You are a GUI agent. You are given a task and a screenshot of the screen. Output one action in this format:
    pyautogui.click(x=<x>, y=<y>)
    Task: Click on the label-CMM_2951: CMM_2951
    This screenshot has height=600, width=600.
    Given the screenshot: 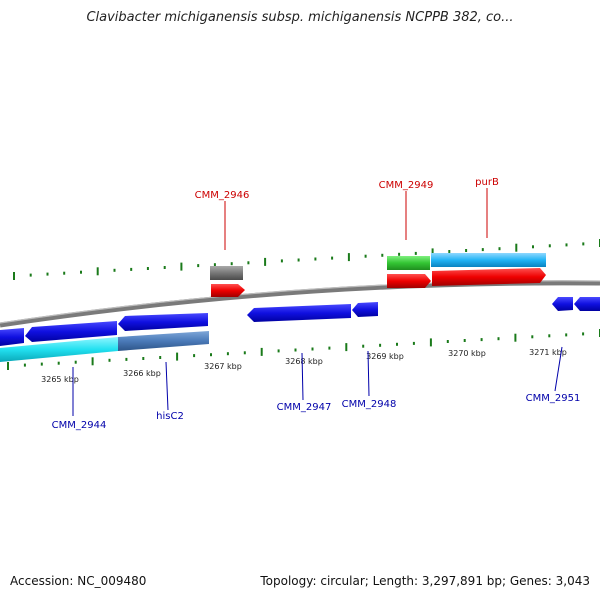 What is the action you would take?
    pyautogui.click(x=553, y=398)
    